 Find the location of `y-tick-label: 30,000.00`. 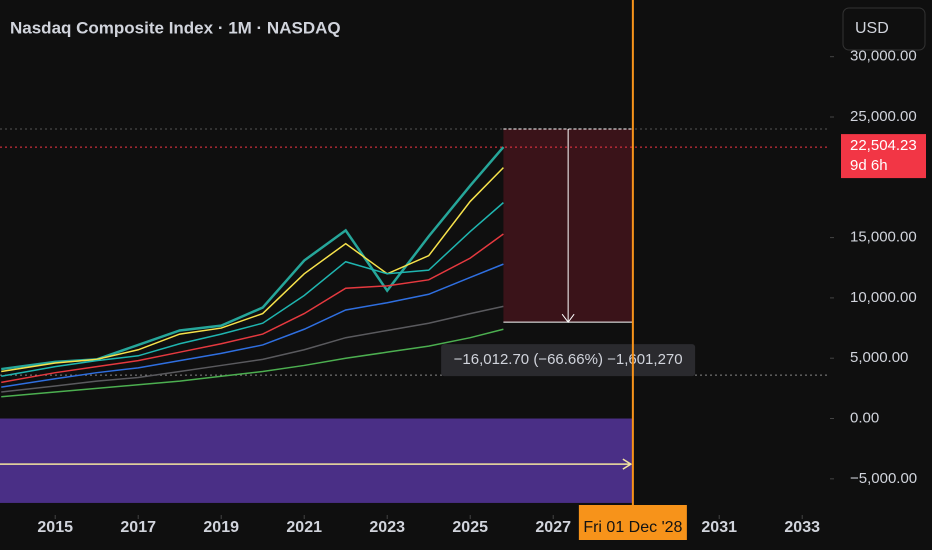

y-tick-label: 30,000.00 is located at coordinates (883, 56).